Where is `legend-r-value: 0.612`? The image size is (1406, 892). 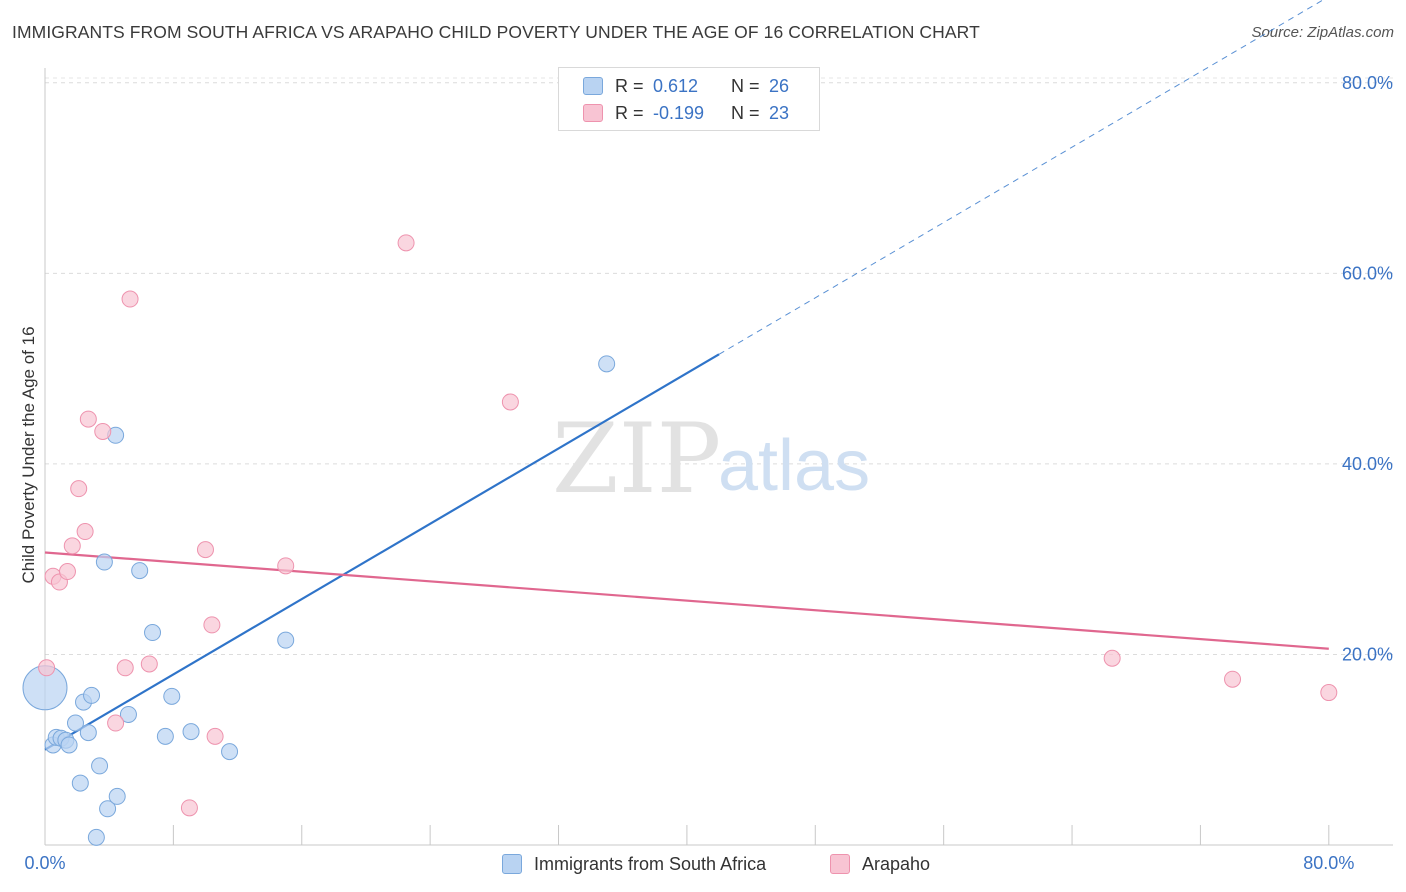
legend-r-value: 0.612 is located at coordinates (676, 85).